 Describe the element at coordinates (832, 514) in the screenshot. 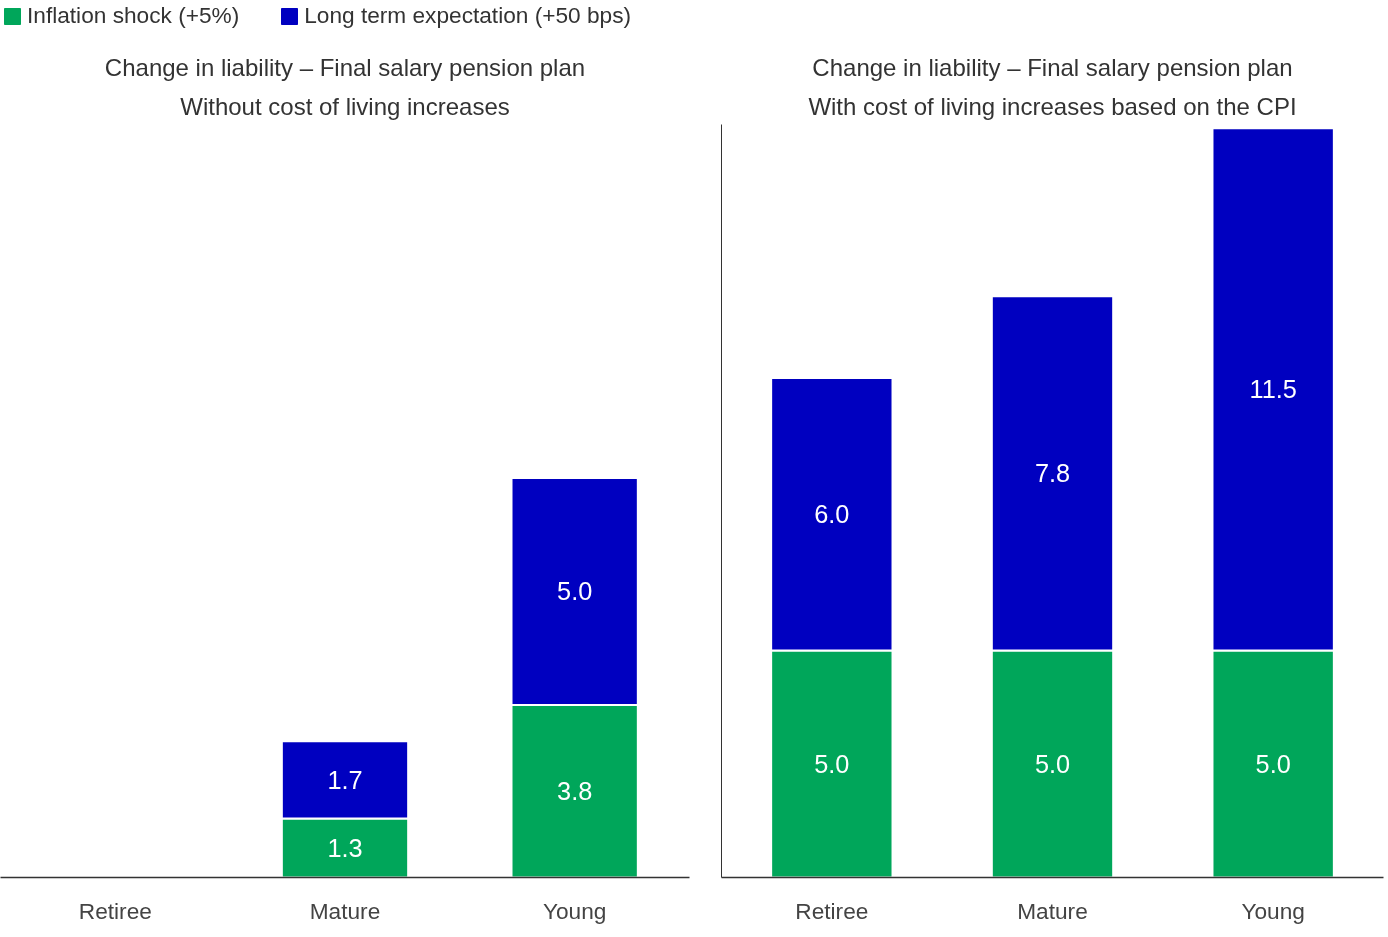

I see `data-label: 6.0` at that location.